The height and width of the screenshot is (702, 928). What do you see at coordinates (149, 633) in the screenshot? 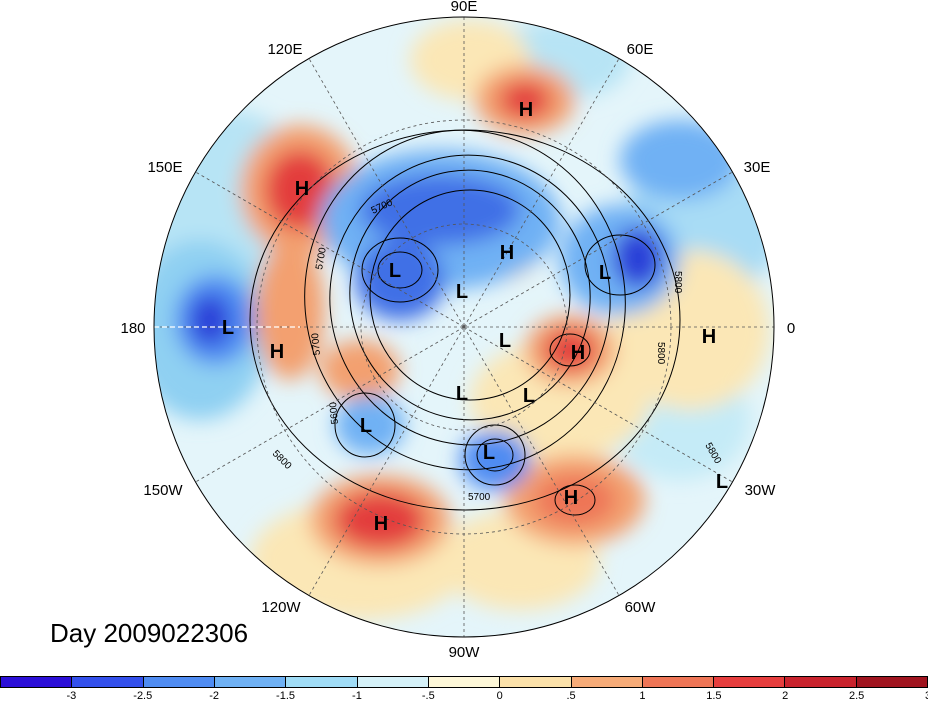
I see `map-title: Day 2009022306` at bounding box center [149, 633].